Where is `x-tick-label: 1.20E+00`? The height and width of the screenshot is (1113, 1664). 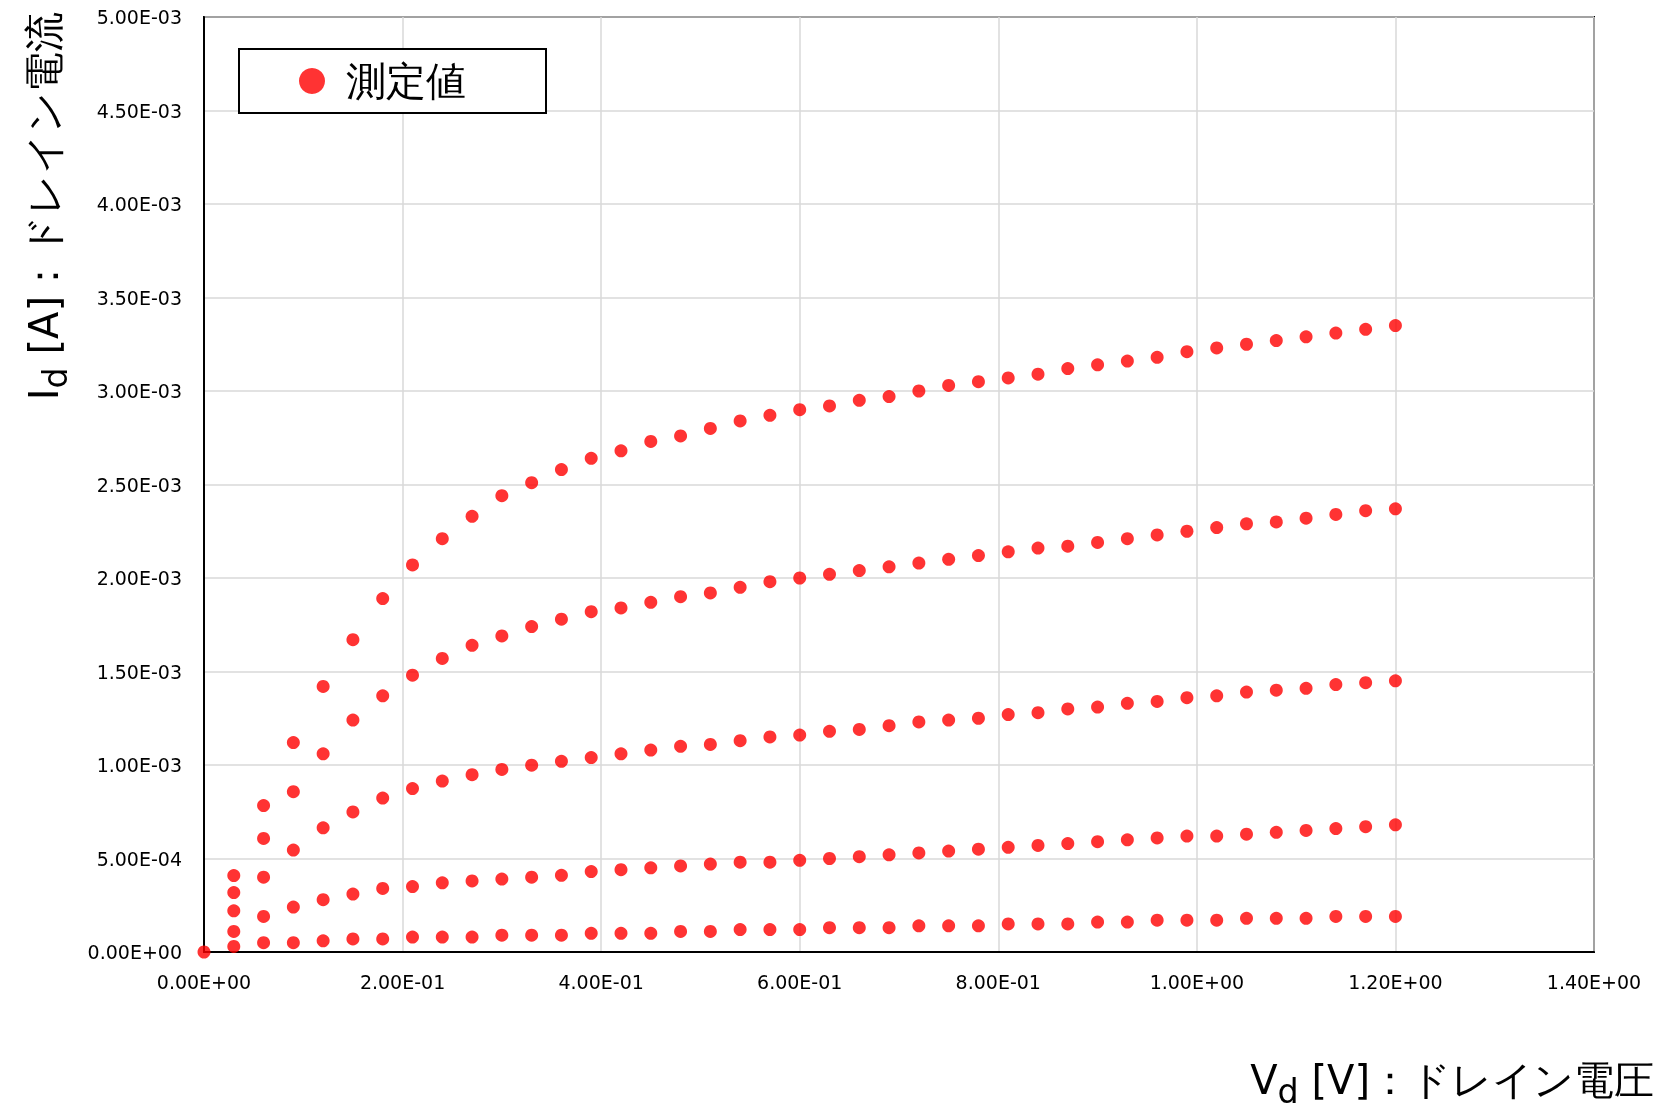
x-tick-label: 1.20E+00 is located at coordinates (1395, 981).